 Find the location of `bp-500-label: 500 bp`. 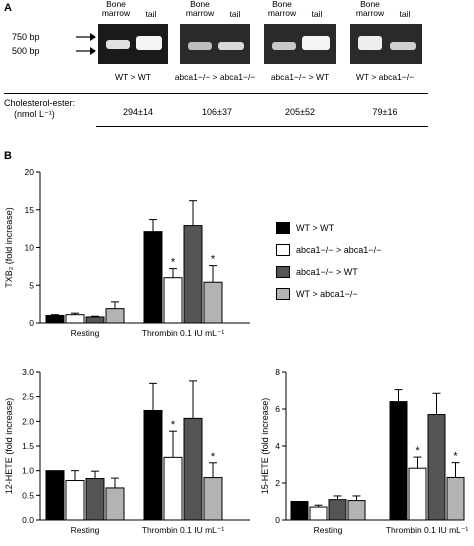

bp-500-label: 500 bp is located at coordinates (26, 51).